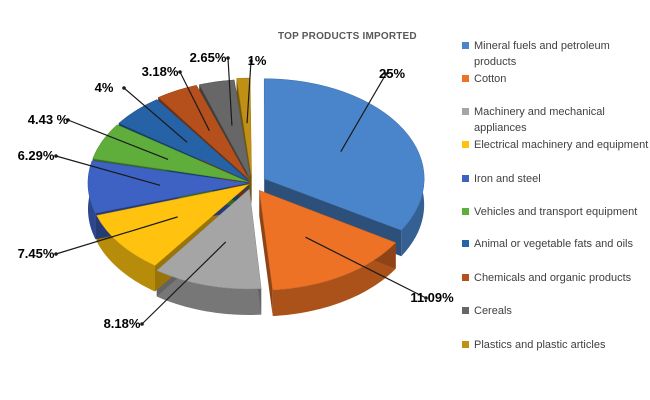  I want to click on legend-item-plastics: Plastics and plastic articles, so click(556, 345).